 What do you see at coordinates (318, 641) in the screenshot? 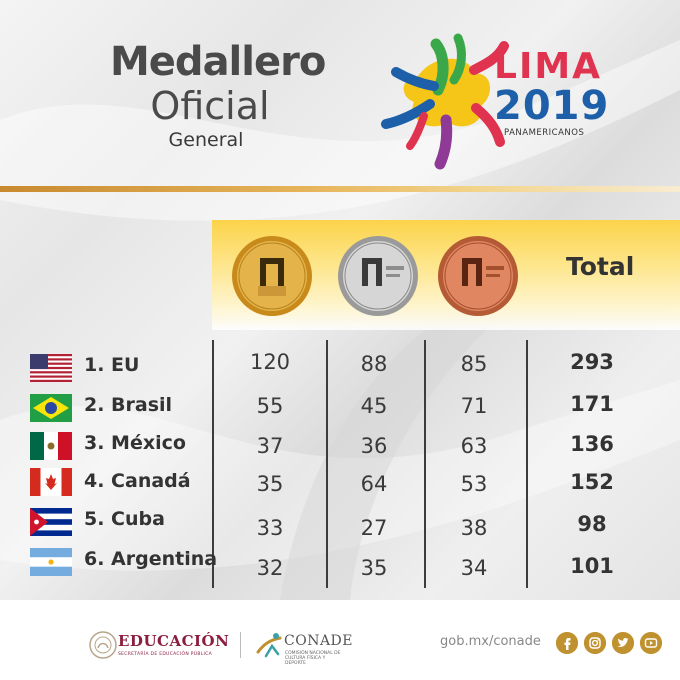
I see `conade-label: CONADE` at bounding box center [318, 641].